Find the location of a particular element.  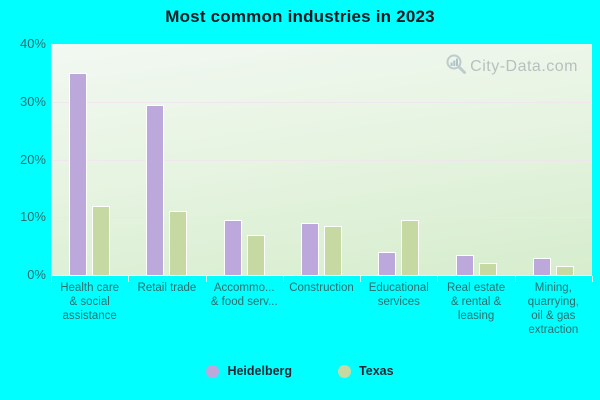

x-axis-label-line: extraction is located at coordinates (553, 330).